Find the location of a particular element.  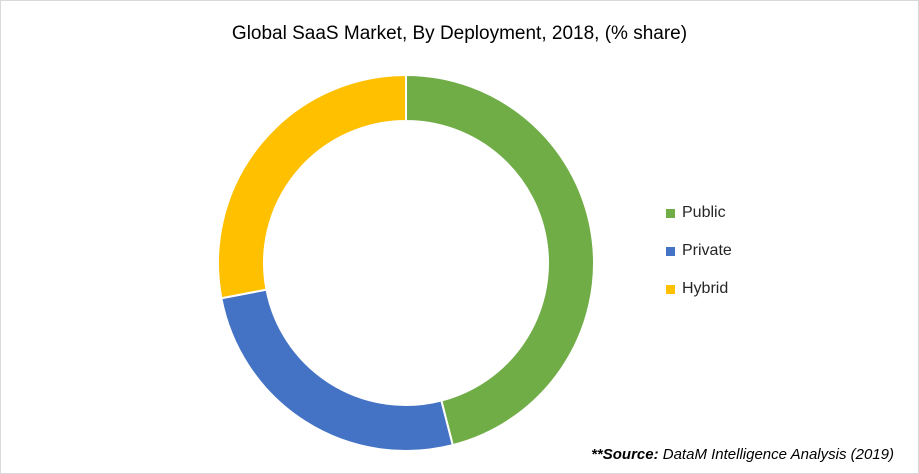

source-text: DataM Intelligence Analysis (2019) is located at coordinates (776, 454).